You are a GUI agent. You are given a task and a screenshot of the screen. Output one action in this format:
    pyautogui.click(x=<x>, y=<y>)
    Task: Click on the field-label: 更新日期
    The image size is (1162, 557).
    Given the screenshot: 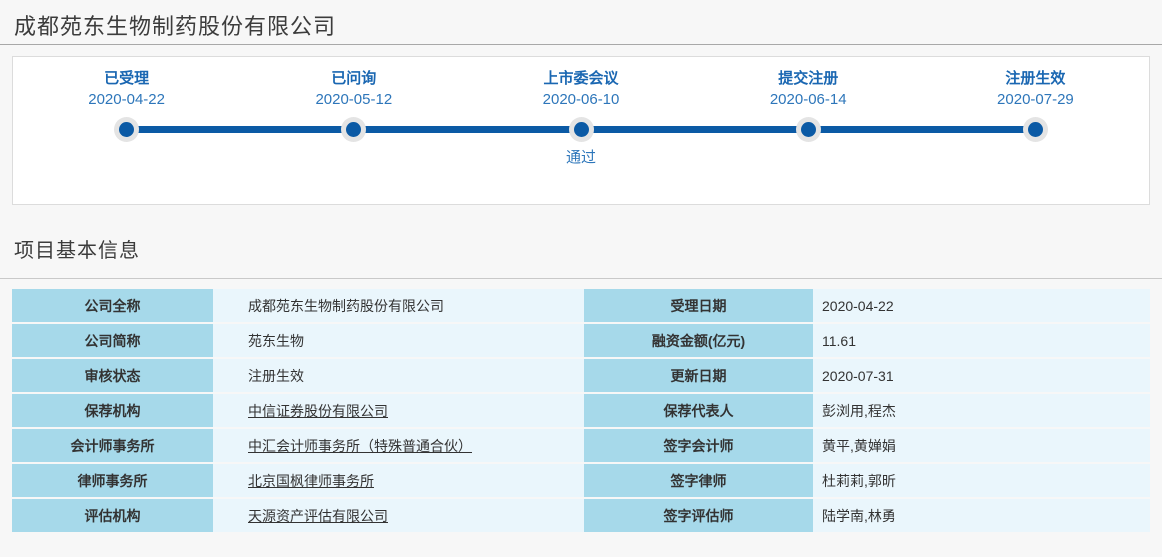 What is the action you would take?
    pyautogui.click(x=698, y=376)
    